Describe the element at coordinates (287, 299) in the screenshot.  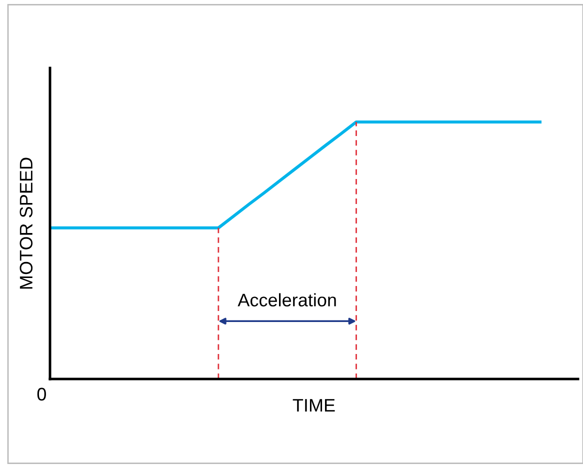
I see `annotation: Acceleration` at that location.